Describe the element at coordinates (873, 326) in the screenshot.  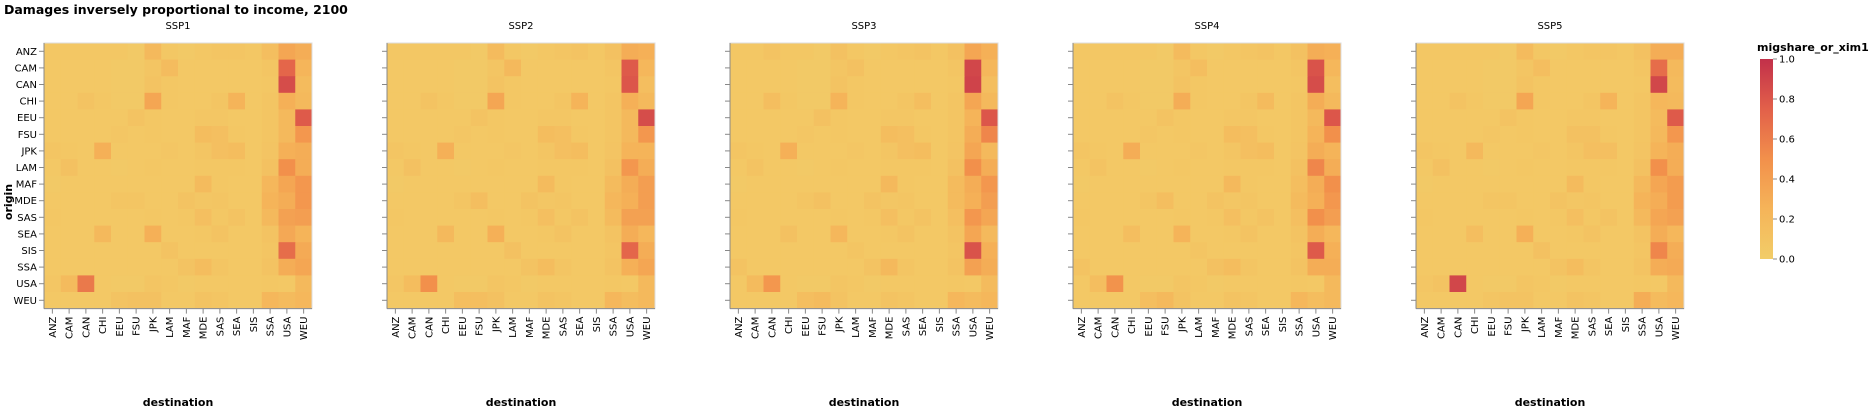
I see `x-tick-label: MAF` at that location.